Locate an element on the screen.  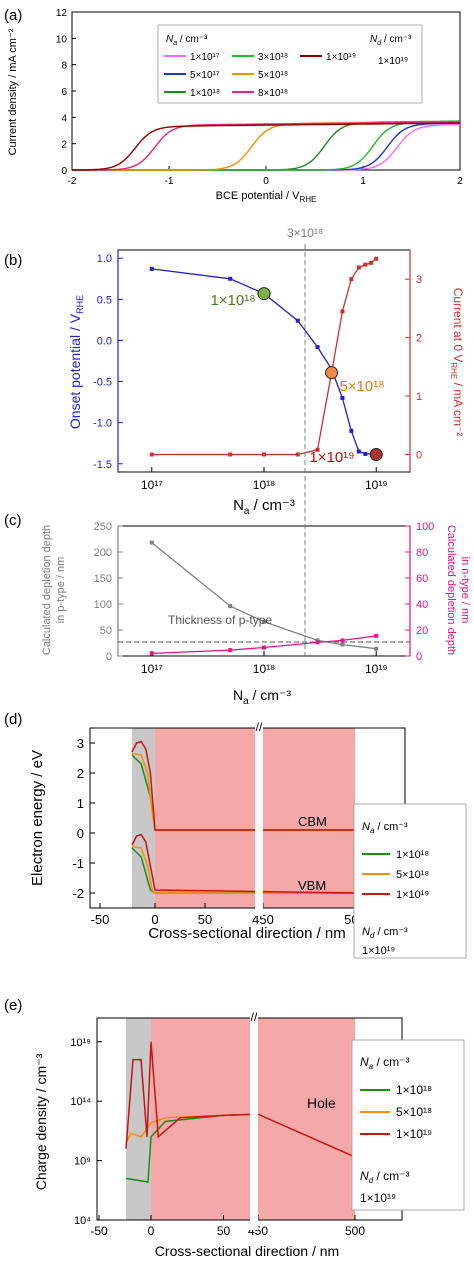
panel-a-legend-na-title: Na / cm⁻³ is located at coordinates (187, 40).